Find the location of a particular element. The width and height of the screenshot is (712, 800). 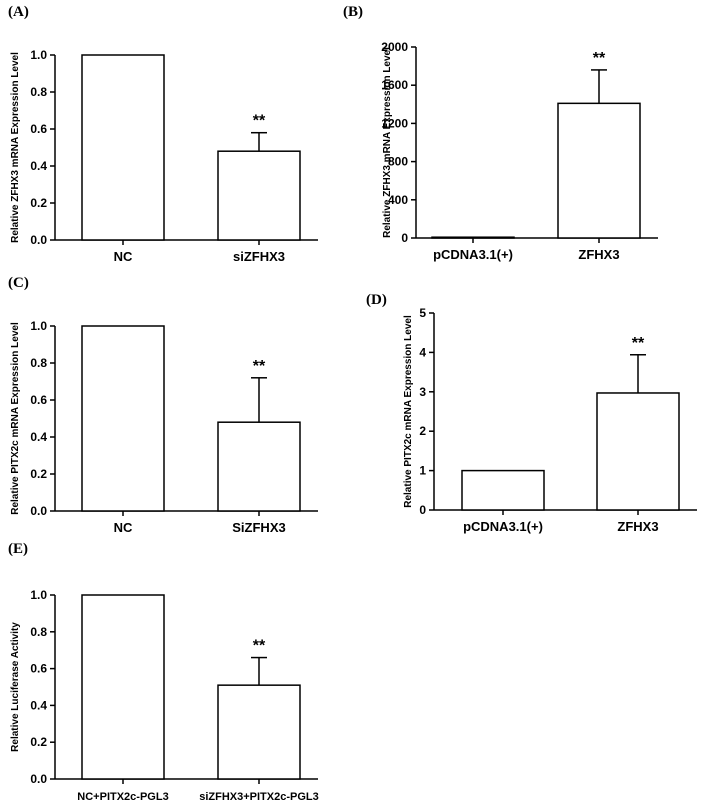

y-tick-label: 2000 is located at coordinates (394, 47).